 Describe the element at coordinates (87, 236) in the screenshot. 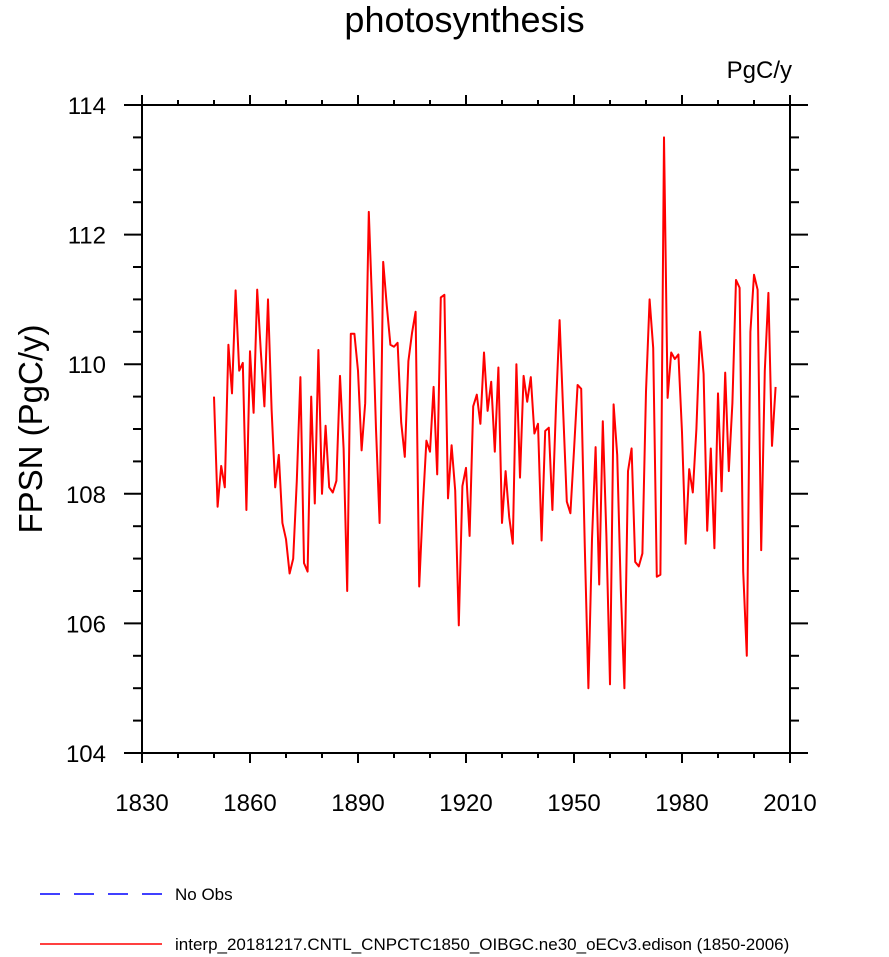

I see `y-tick-label: 112` at that location.